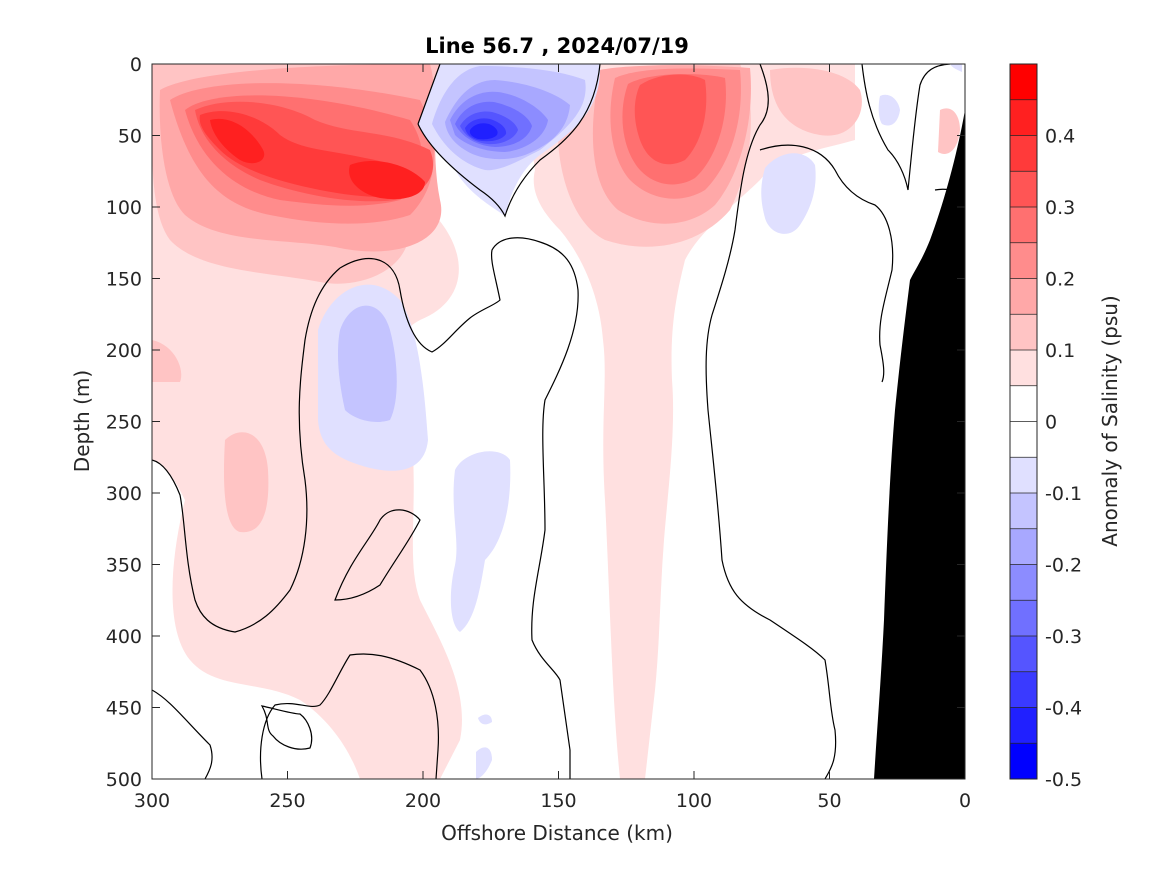 This screenshot has height=875, width=1167. I want to click on colorbar-frame, so click(1023, 421).